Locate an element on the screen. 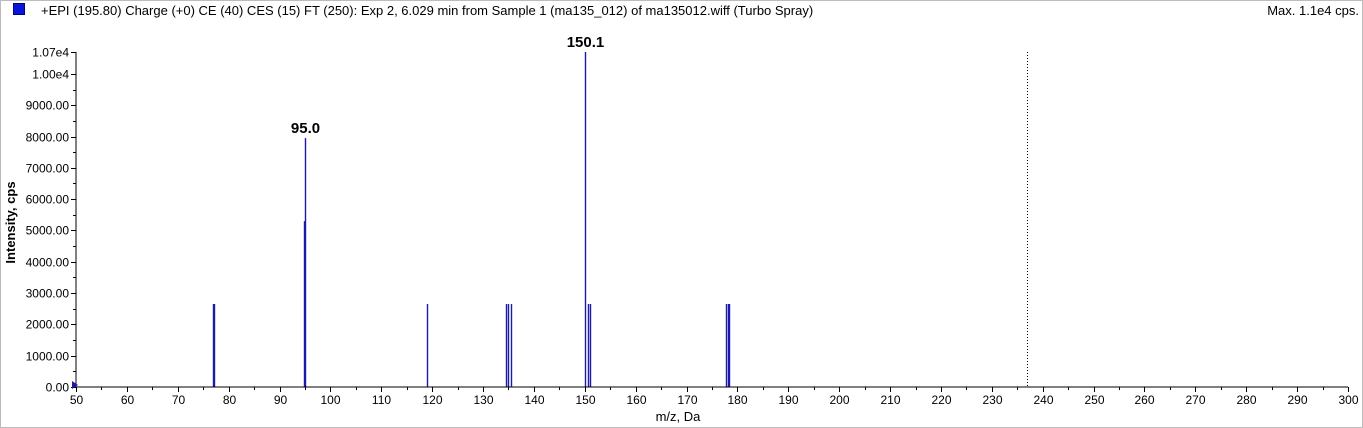 The width and height of the screenshot is (1363, 428). x-tick-label: 160 is located at coordinates (636, 400).